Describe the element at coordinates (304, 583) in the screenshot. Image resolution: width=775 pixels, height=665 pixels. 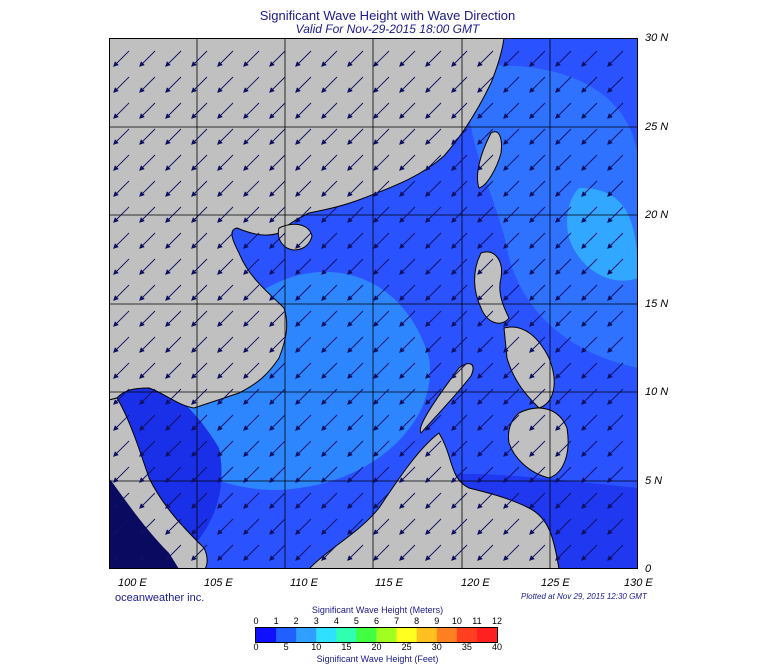
I see `lon-label: 110 E` at that location.